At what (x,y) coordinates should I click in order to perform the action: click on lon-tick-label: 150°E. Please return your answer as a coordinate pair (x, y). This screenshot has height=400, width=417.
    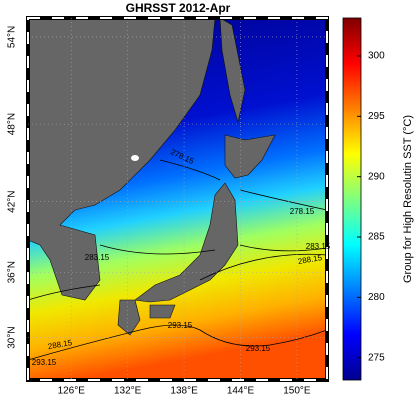
    Looking at the image, I should click on (297, 391).